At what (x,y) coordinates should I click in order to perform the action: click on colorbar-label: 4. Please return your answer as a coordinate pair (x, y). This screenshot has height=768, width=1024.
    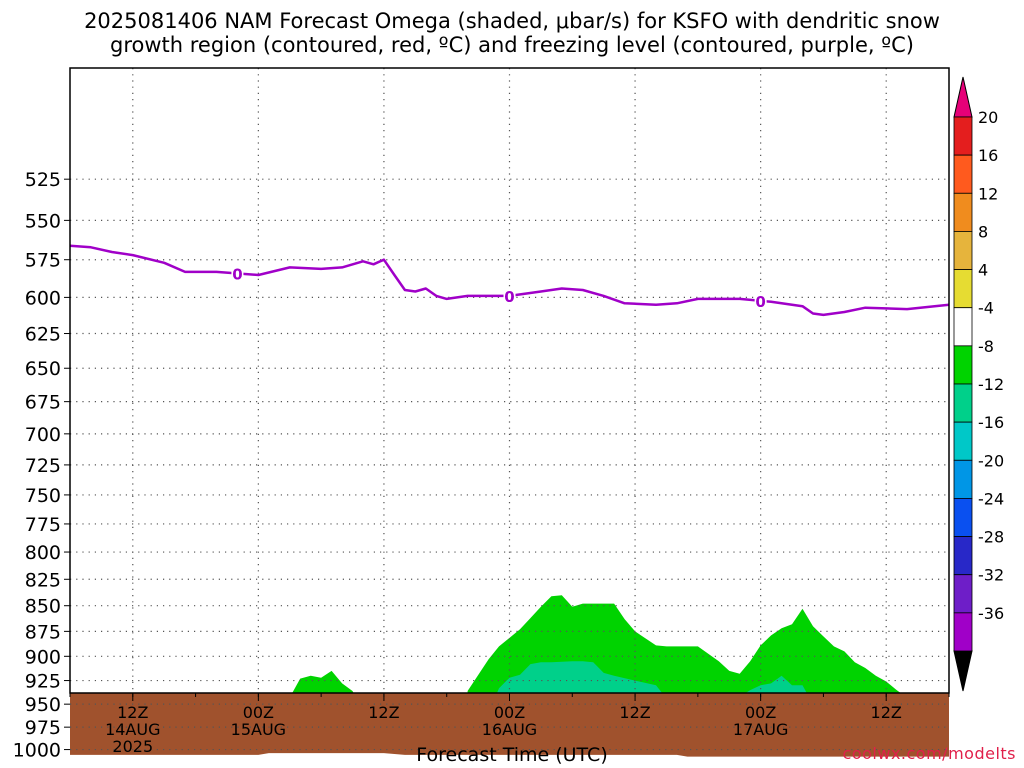
    Looking at the image, I should click on (983, 270).